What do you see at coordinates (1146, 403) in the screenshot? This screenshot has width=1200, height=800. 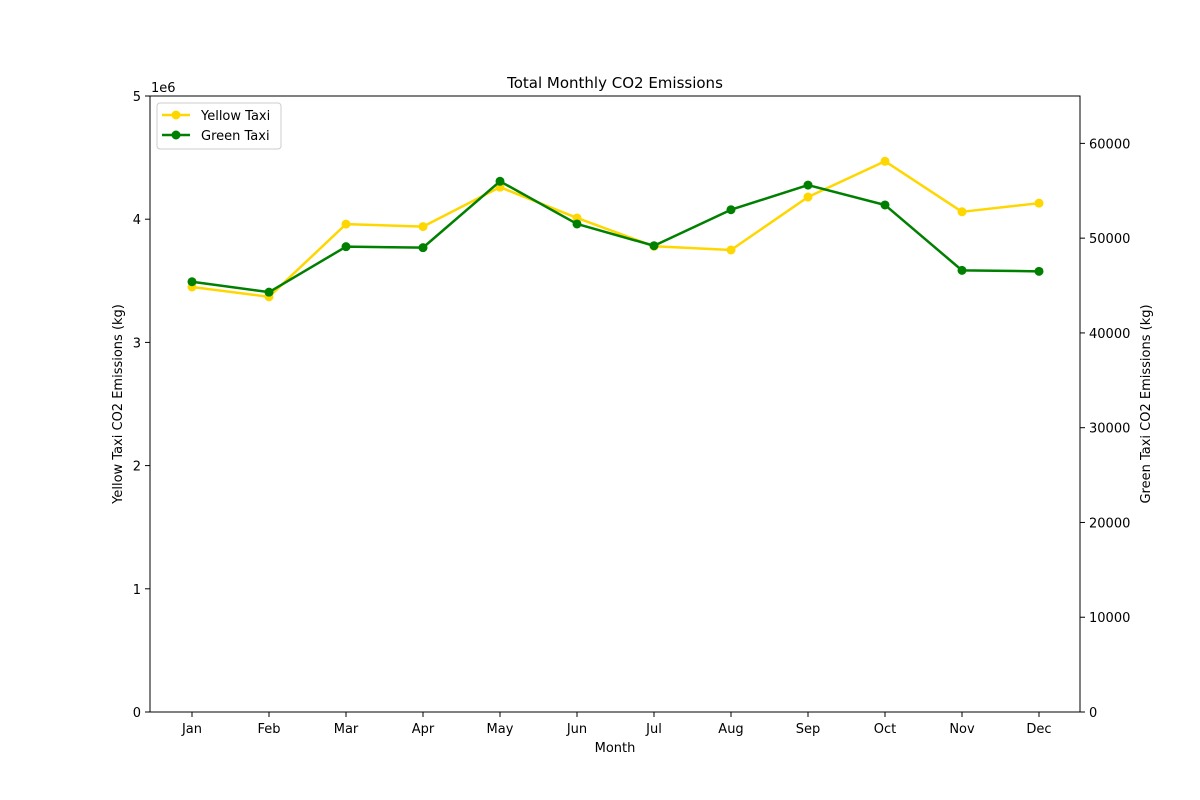 I see `right-y-axis-label: Green Taxi CO2 Emissions (kg)` at bounding box center [1146, 403].